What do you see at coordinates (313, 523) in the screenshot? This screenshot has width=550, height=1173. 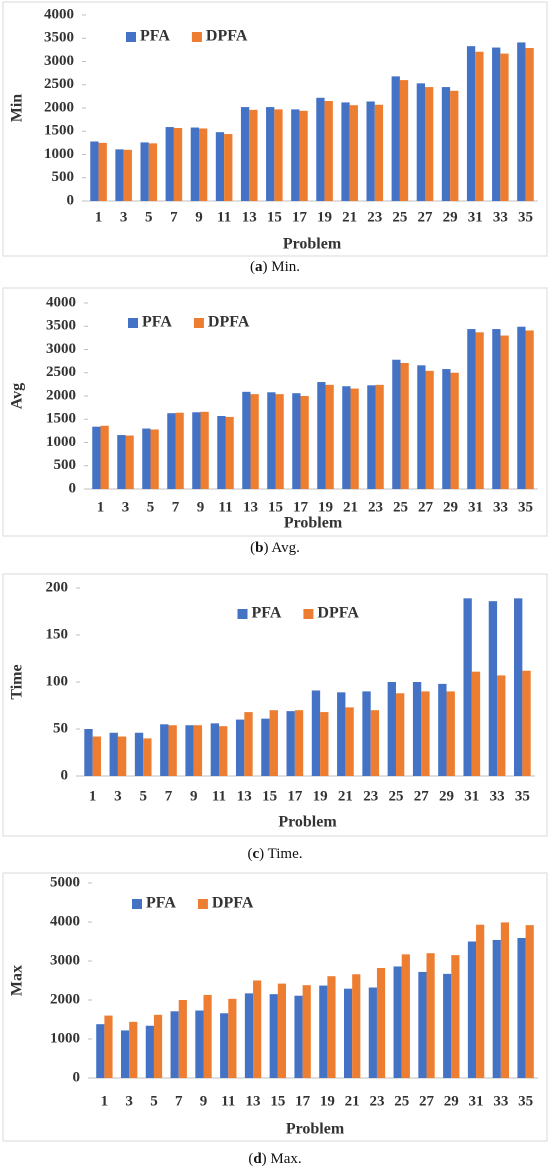 I see `x-axis-title: Problem` at bounding box center [313, 523].